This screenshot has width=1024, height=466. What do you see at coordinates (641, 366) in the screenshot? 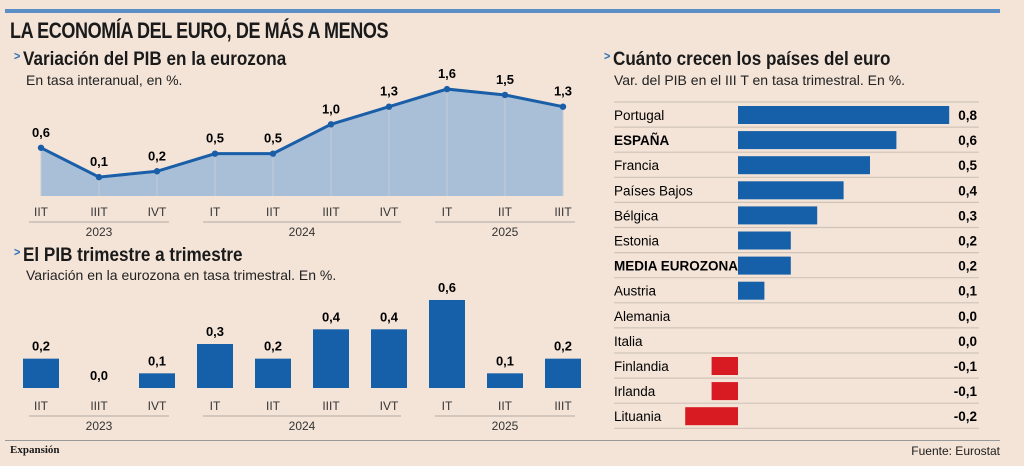
I see `country-label: Finlandia` at bounding box center [641, 366].